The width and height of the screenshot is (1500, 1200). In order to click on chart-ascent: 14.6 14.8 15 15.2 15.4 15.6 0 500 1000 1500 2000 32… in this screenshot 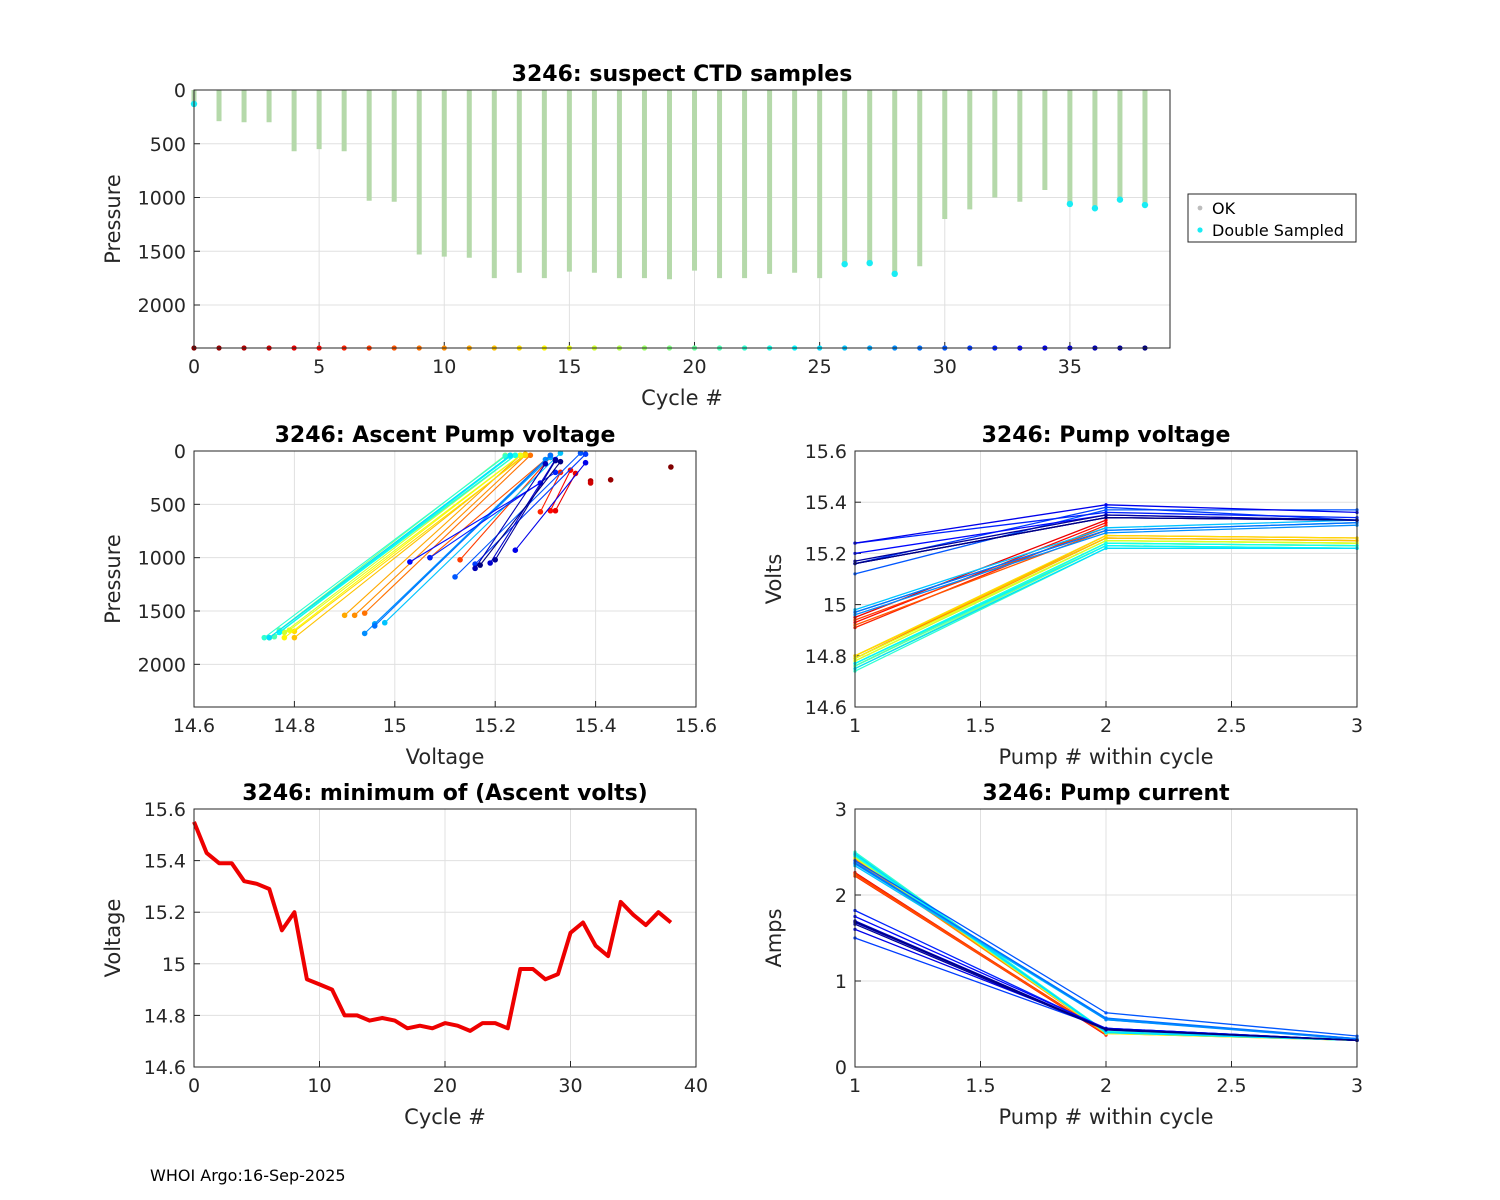, I will do `click(409, 596)`.